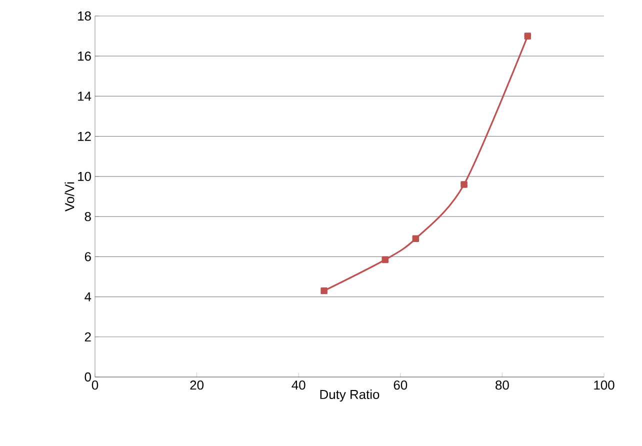 The height and width of the screenshot is (446, 642). I want to click on y-tick-label: 10, so click(84, 177).